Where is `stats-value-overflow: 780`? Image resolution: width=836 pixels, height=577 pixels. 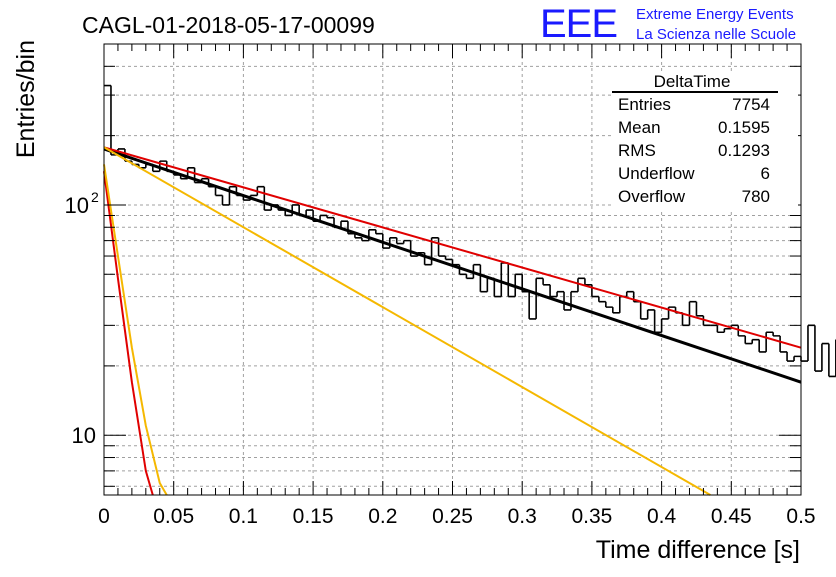
stats-value-overflow: 780 is located at coordinates (756, 196).